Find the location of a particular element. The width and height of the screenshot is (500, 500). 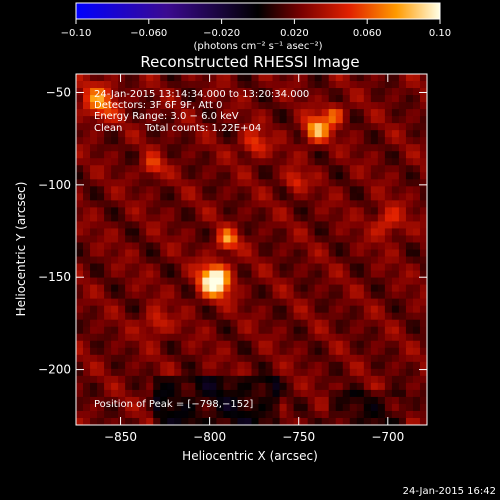

colorbar-tick-label: −0.060 is located at coordinates (148, 33).